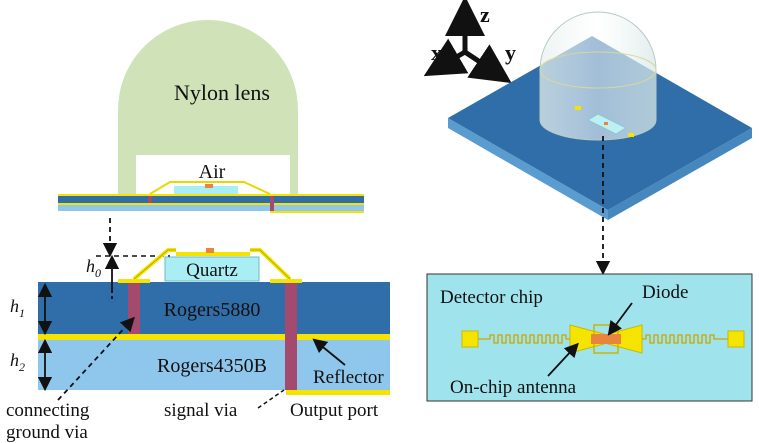 This screenshot has height=443, width=759. Describe the element at coordinates (17, 308) in the screenshot. I see `h1-label: h1` at that location.